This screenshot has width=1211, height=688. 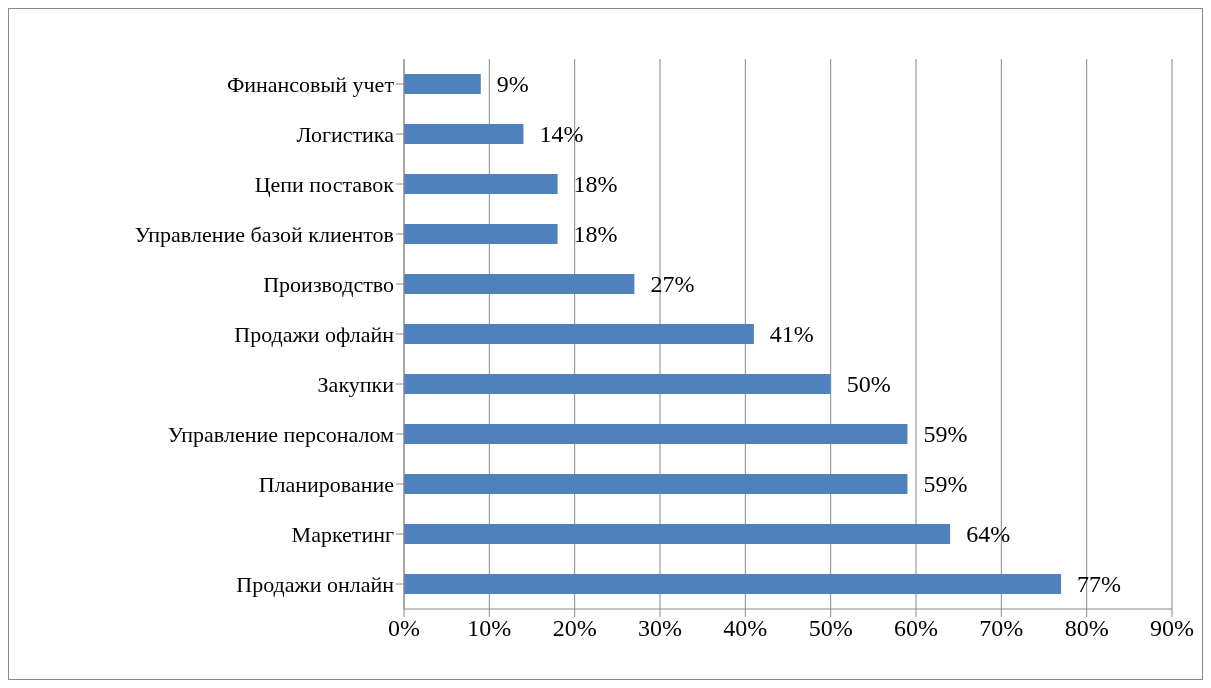 What do you see at coordinates (916, 628) in the screenshot?
I see `x-tick-label: 60%` at bounding box center [916, 628].